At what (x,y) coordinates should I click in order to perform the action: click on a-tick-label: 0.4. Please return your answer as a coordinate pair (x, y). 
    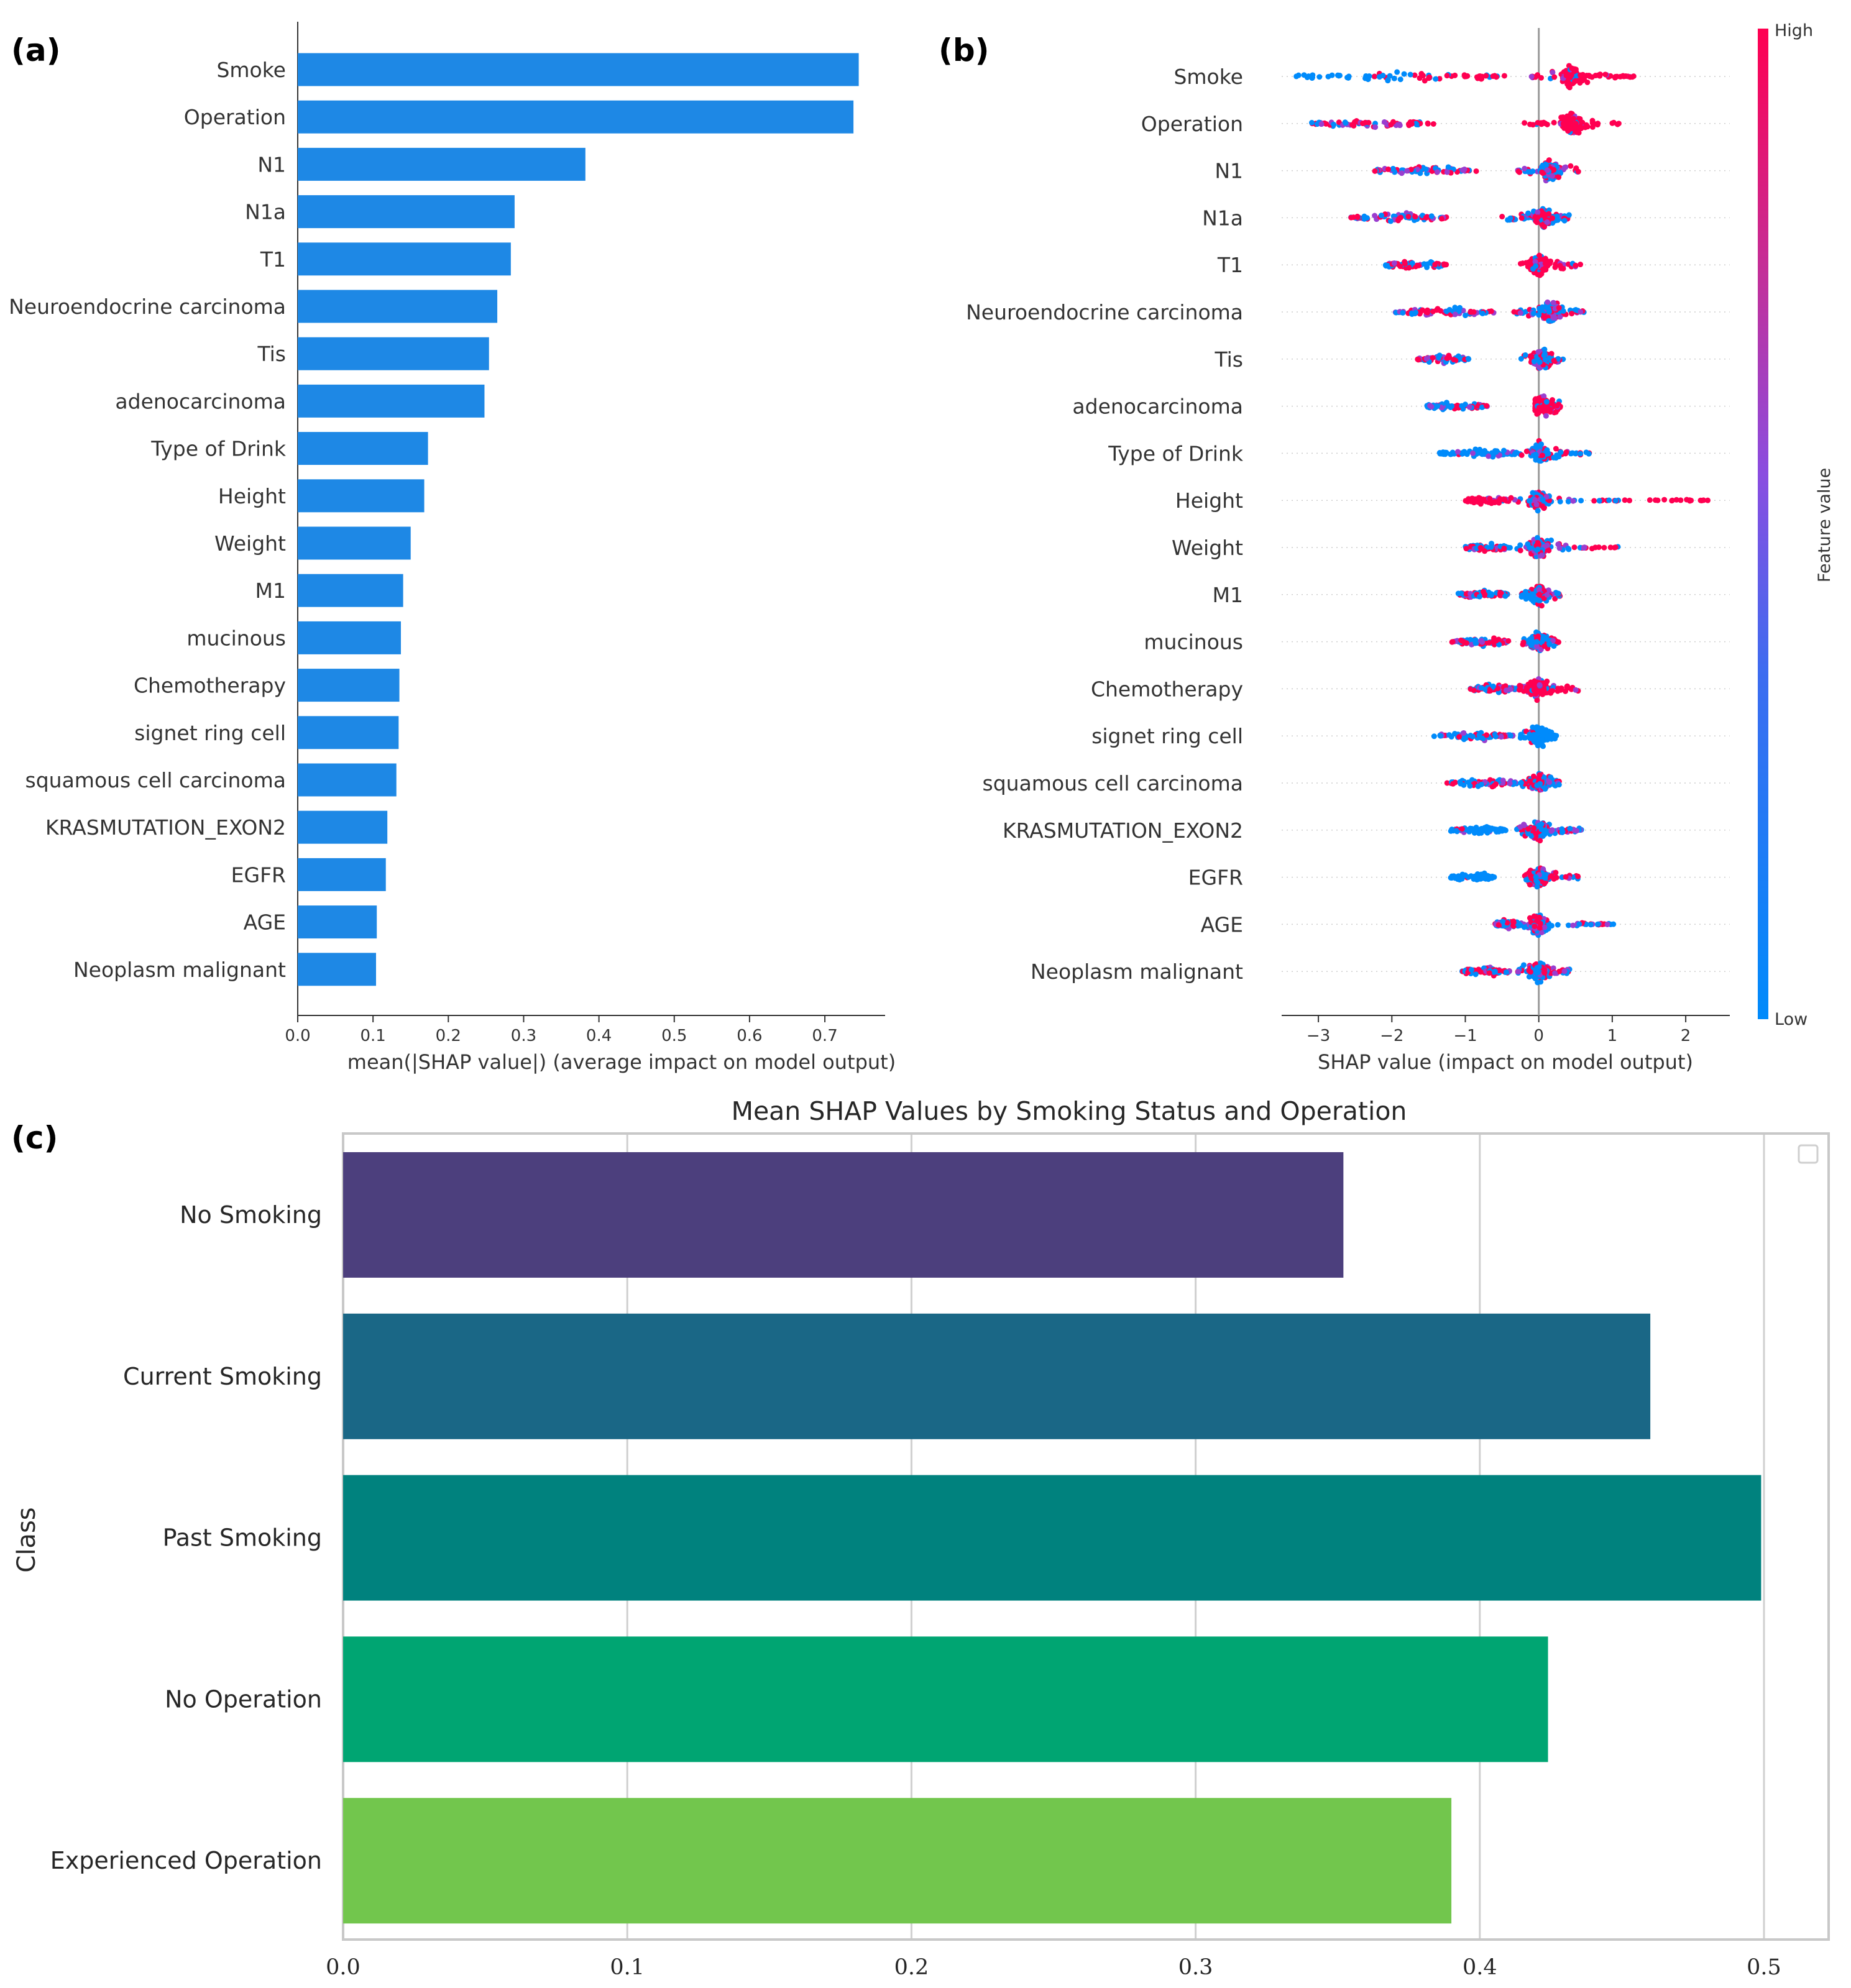
    Looking at the image, I should click on (599, 1036).